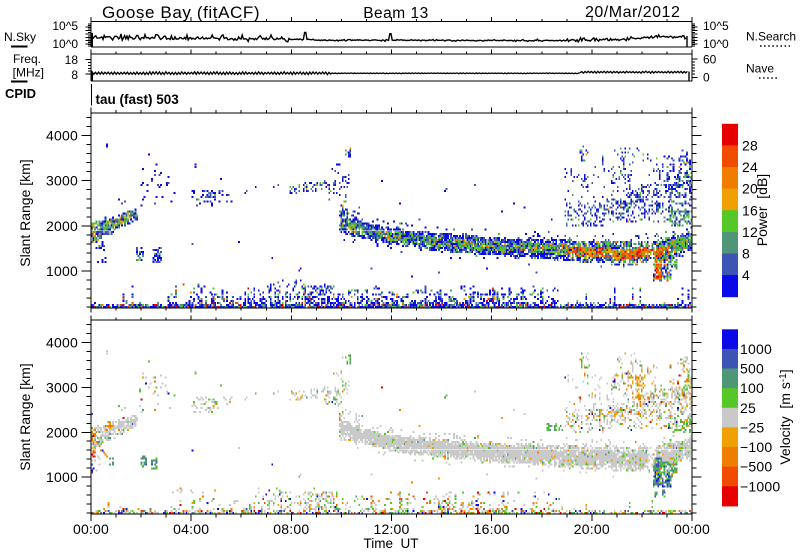 This screenshot has width=800, height=554. Describe the element at coordinates (632, 12) in the screenshot. I see `svg-text: 20/Mar/2012` at that location.